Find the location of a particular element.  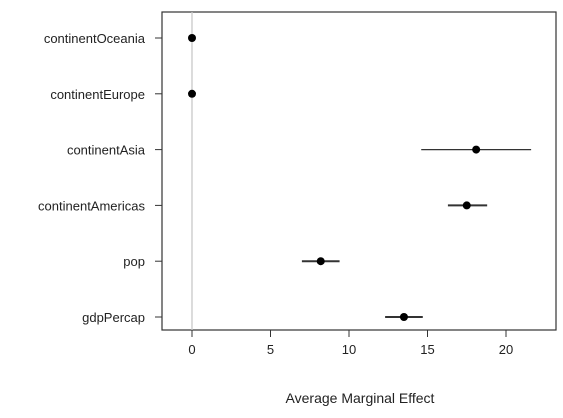

x-tick-label: 20 is located at coordinates (506, 349).